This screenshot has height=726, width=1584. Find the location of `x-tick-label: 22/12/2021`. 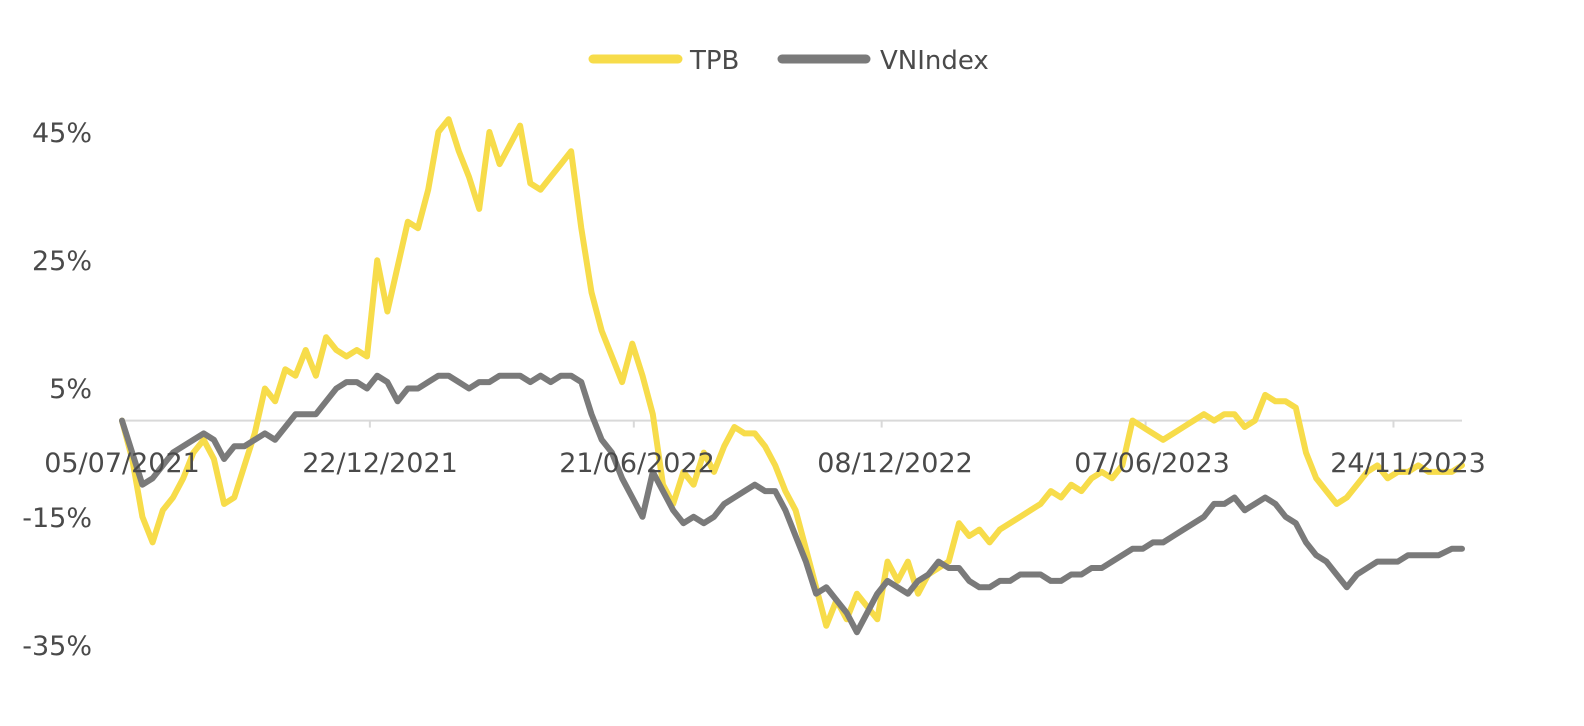

x-tick-label: 22/12/2021 is located at coordinates (380, 463).